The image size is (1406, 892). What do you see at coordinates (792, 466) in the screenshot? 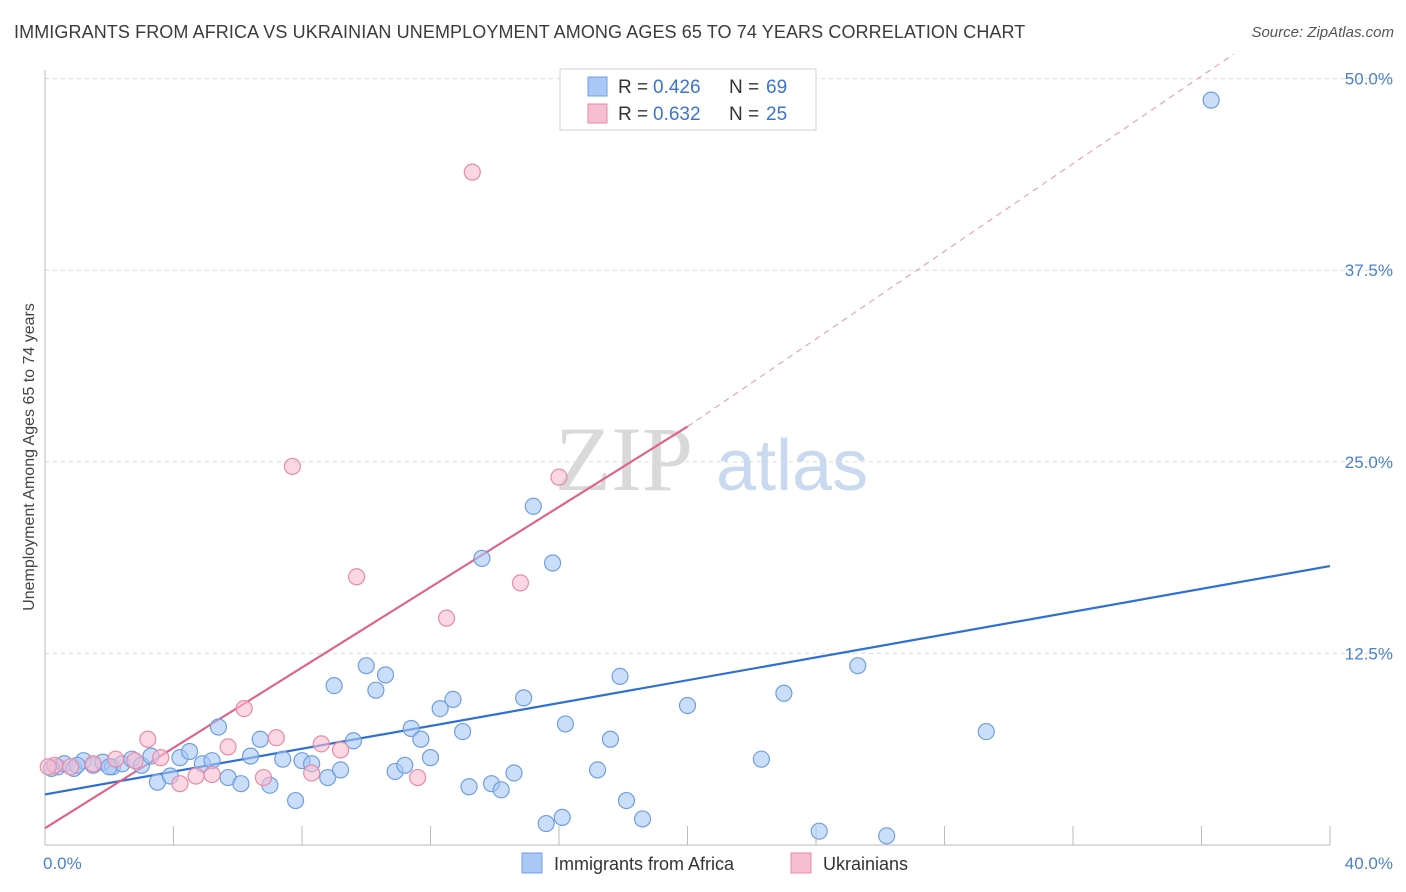
I see `watermark-atlas: atlas` at bounding box center [792, 466].